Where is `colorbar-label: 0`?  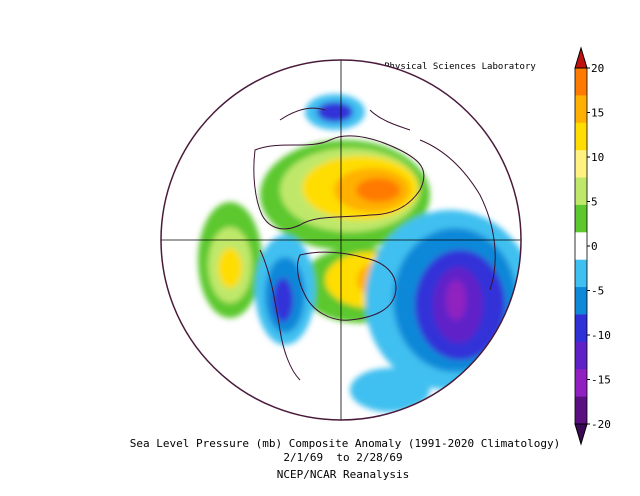
colorbar-label: 0 is located at coordinates (594, 246).